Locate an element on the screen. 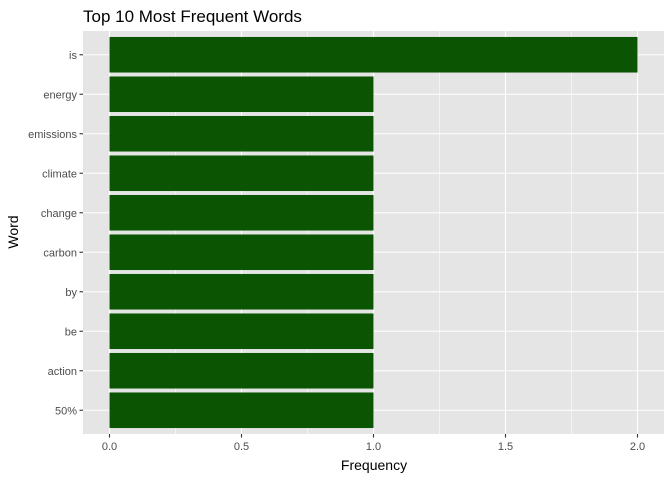  y-tick-label: emissions is located at coordinates (52, 135).